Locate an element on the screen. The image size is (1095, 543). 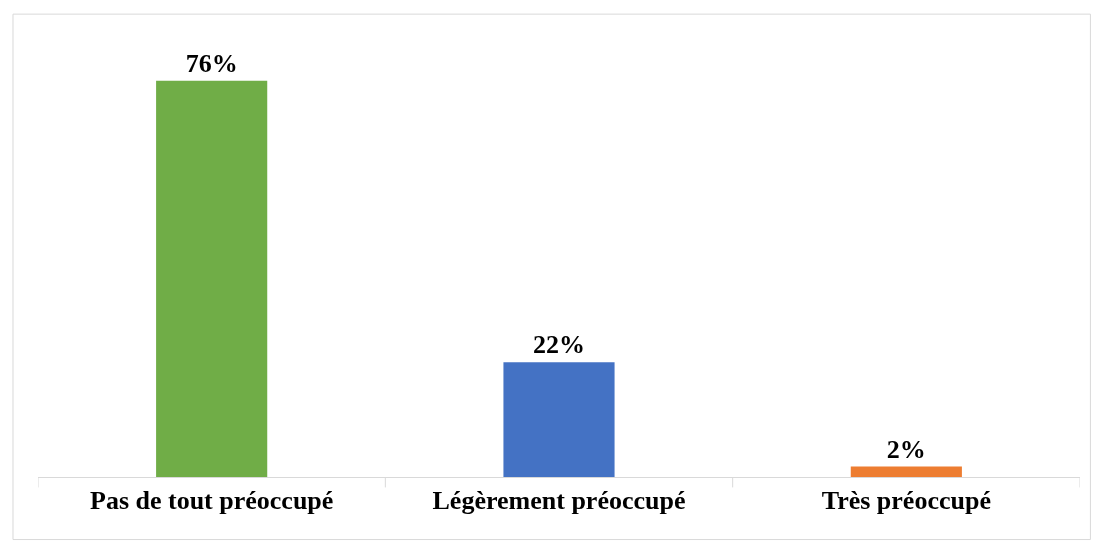
data-label: 76% is located at coordinates (211, 63).